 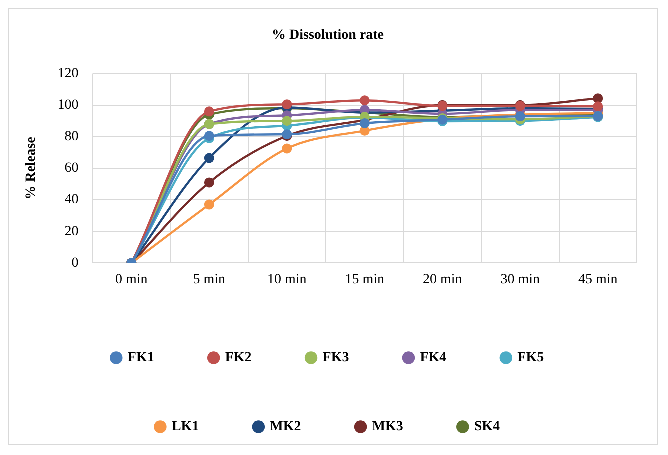 What do you see at coordinates (365, 280) in the screenshot?
I see `x-tick-label: 15 min` at bounding box center [365, 280].